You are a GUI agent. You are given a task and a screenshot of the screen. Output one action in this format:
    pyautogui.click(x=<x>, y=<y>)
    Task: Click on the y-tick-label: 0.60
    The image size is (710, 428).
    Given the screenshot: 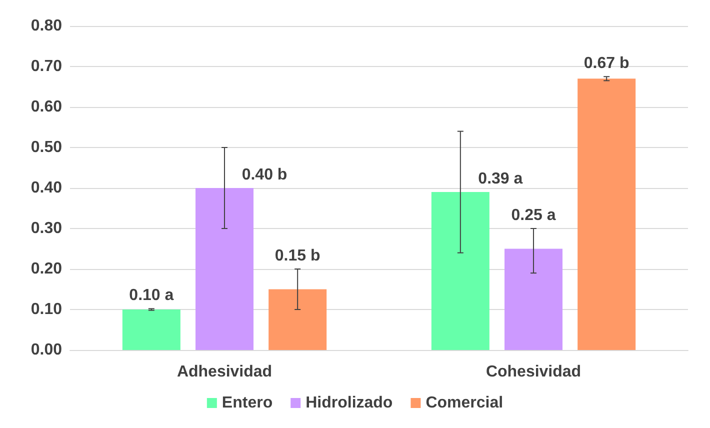 What is the action you would take?
    pyautogui.click(x=46, y=107)
    